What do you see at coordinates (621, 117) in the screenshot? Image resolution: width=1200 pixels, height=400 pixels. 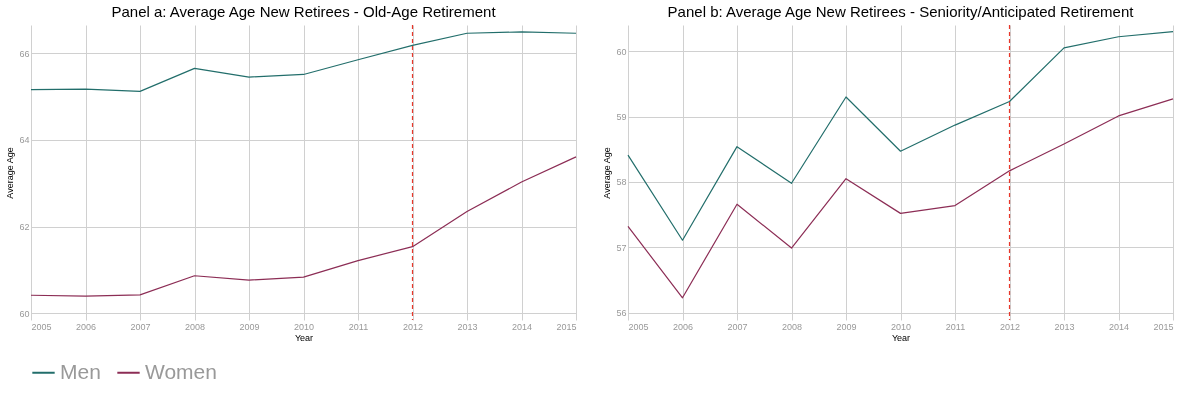 I see `y-tick-label: 59` at bounding box center [621, 117].